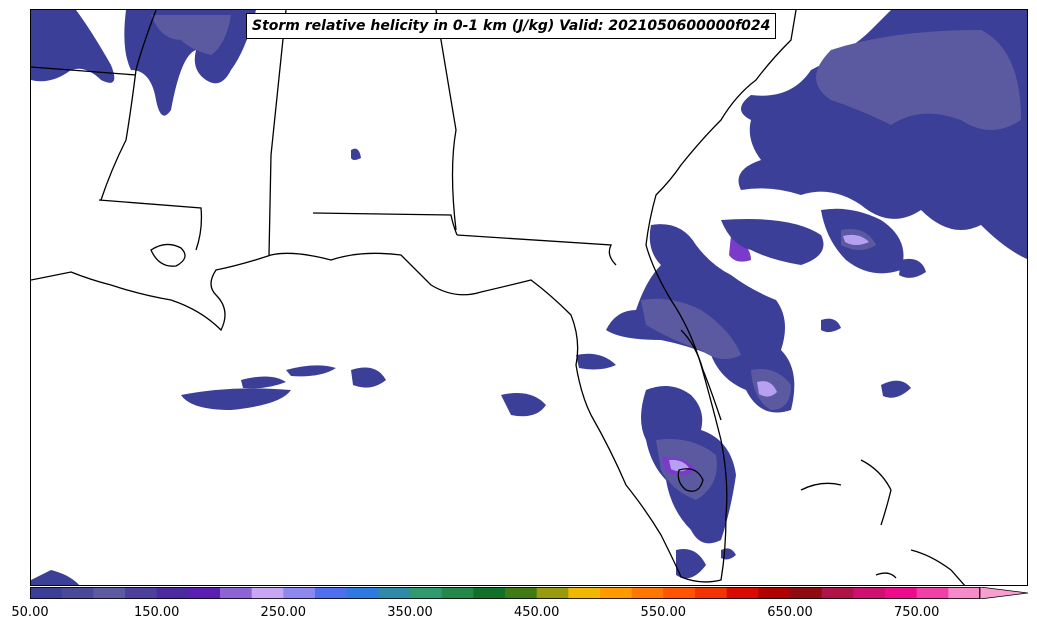 This screenshot has height=633, width=1037. Describe the element at coordinates (55, 577) in the screenshot. I see `field-lower-left` at that location.